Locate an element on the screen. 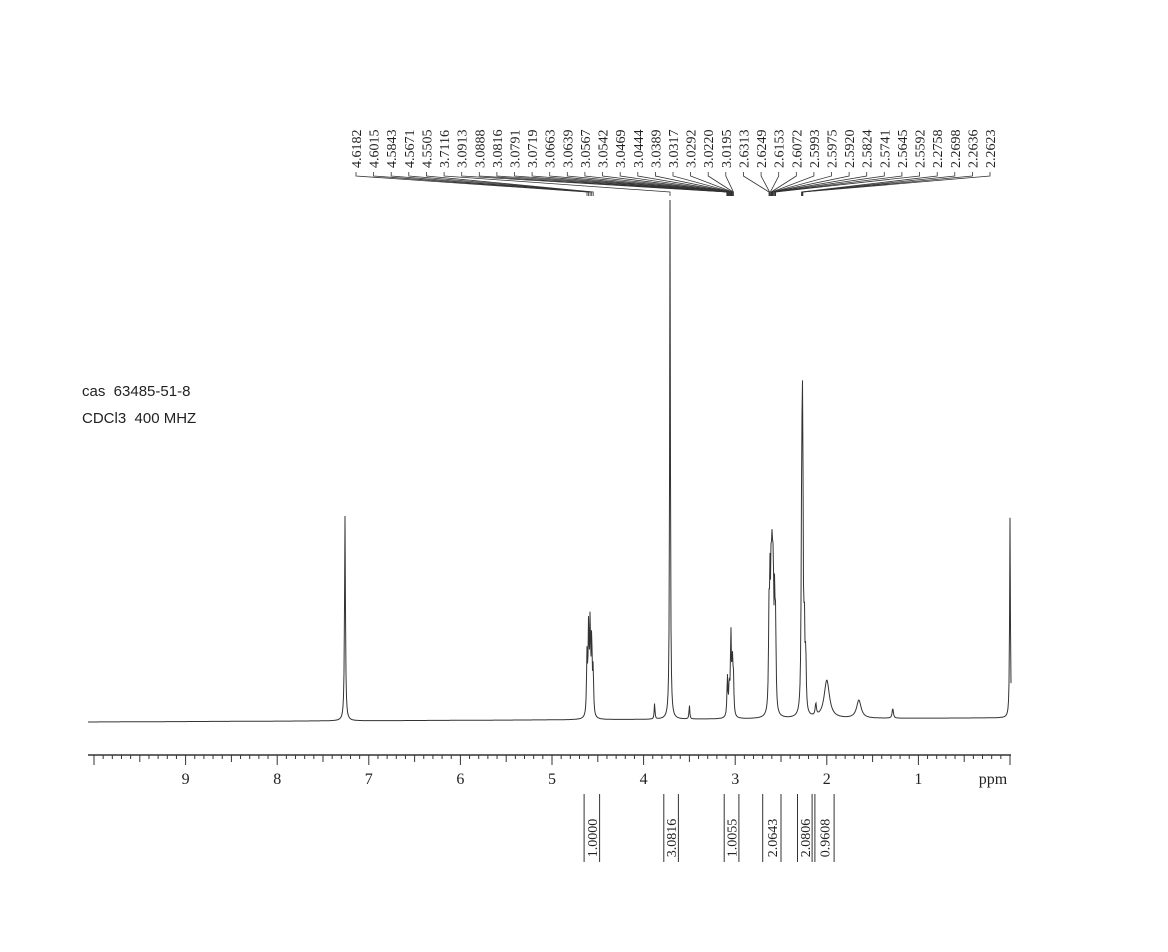 This screenshot has width=1168, height=952. peak-leader-group is located at coordinates (673, 184).